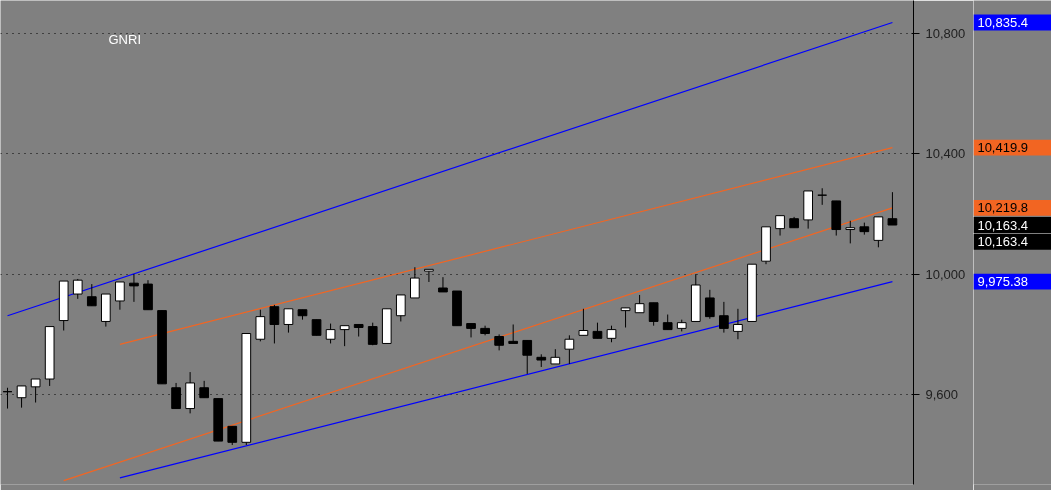  Describe the element at coordinates (945, 33) in the screenshot. I see `y-tick-label: 10,800` at that location.